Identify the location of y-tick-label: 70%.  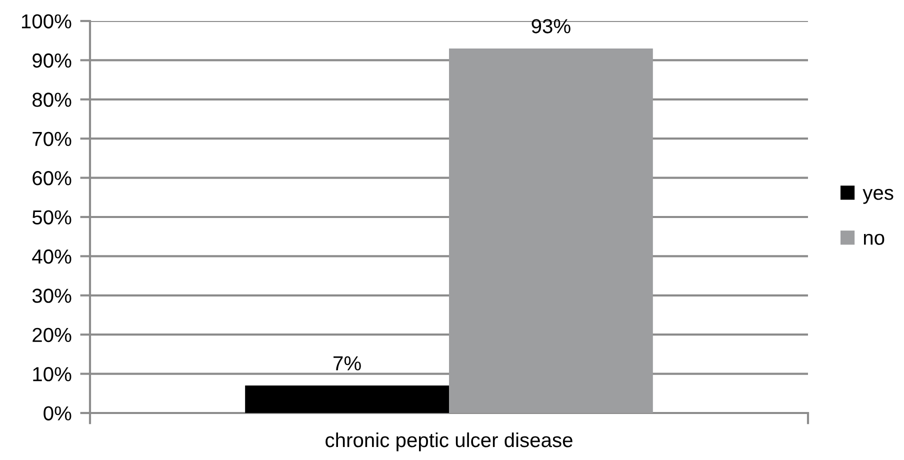
(52, 139).